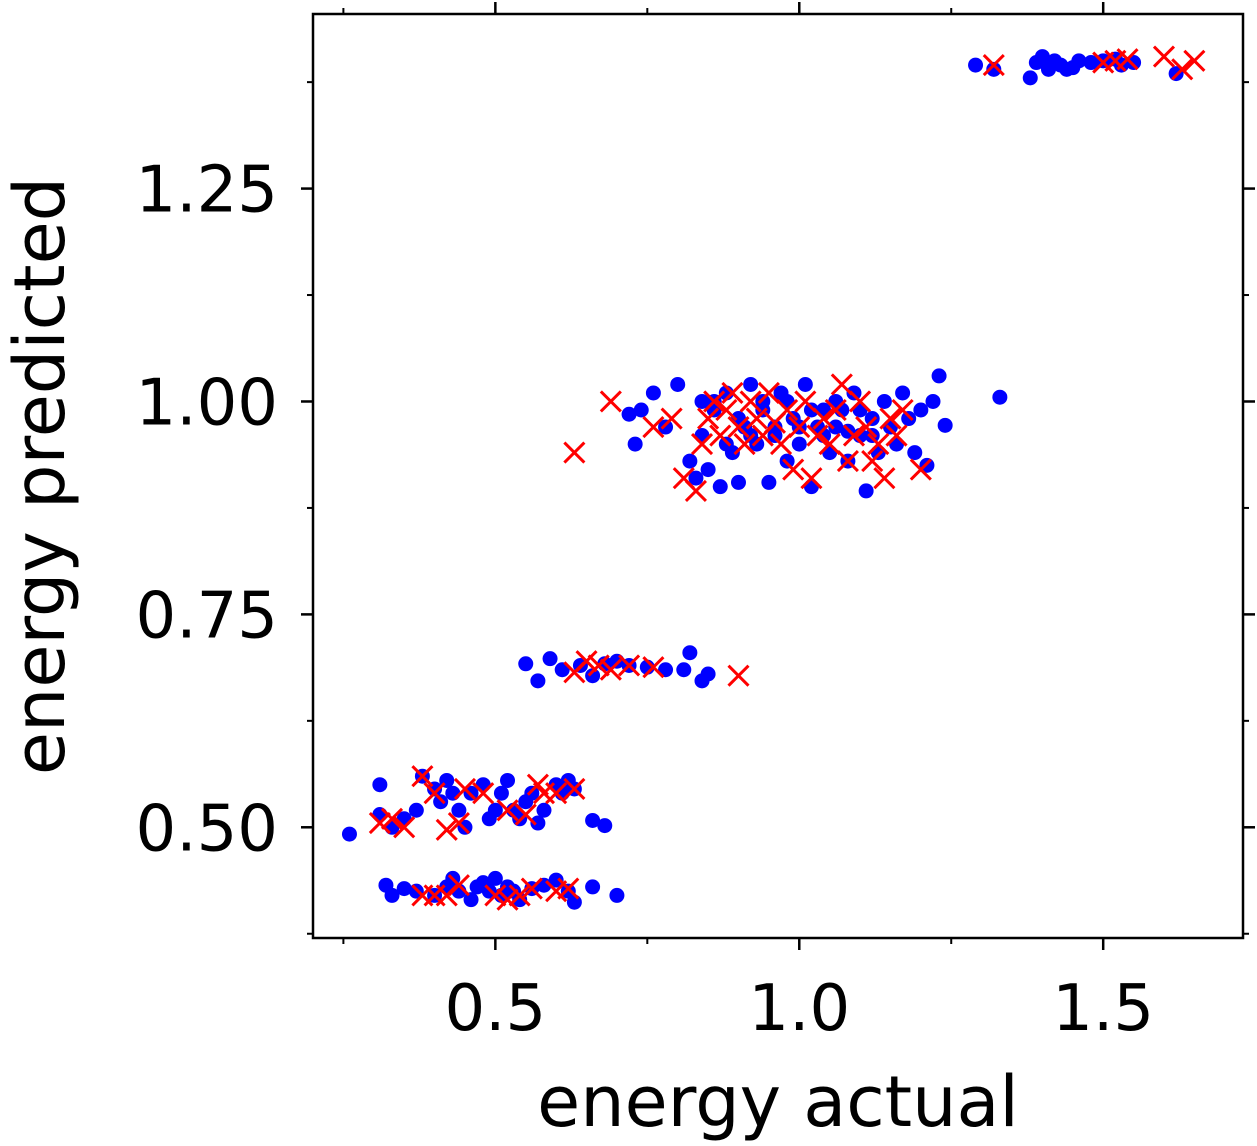  Describe the element at coordinates (207, 829) in the screenshot. I see `y-tick-label: 0.50` at that location.